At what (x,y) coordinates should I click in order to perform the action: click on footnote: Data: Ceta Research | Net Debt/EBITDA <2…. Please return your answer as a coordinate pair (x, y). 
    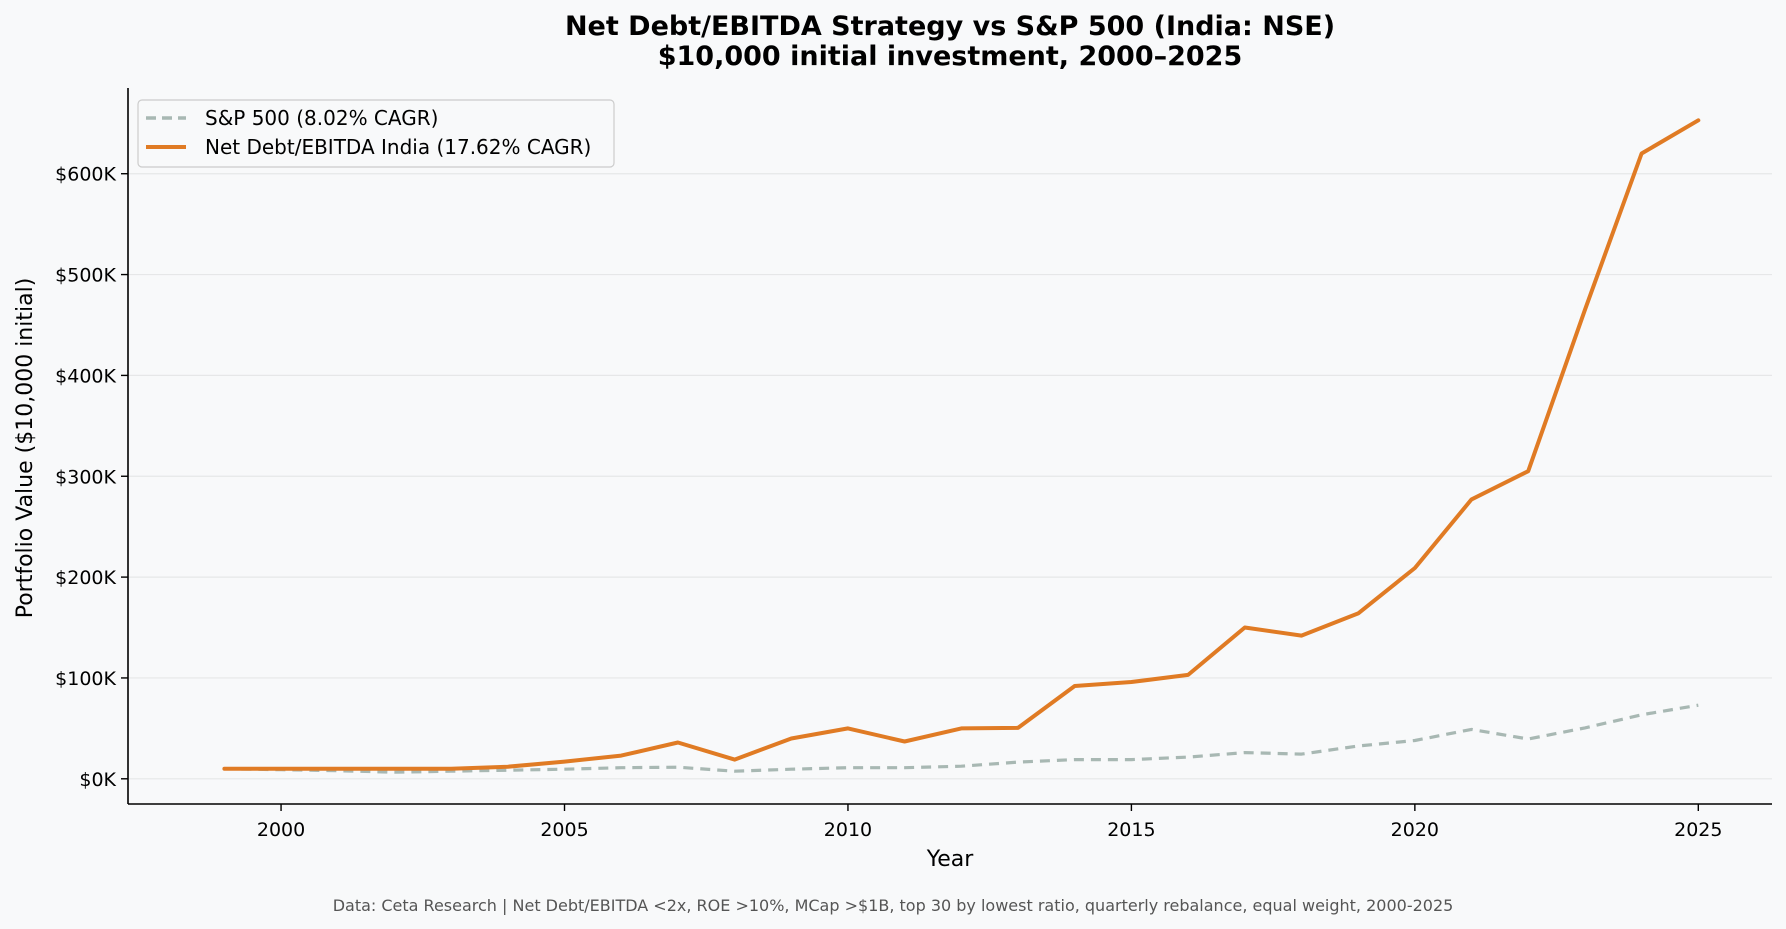
    Looking at the image, I should click on (893, 905).